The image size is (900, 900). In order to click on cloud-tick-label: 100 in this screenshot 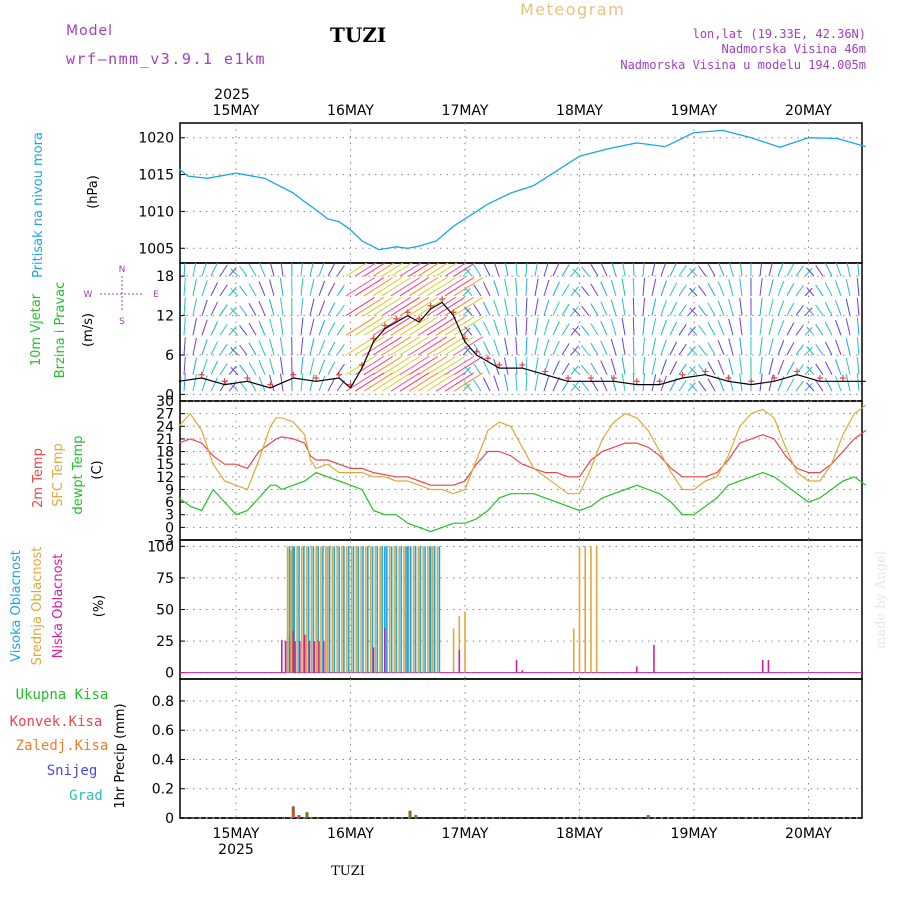, I will do `click(160, 547)`.